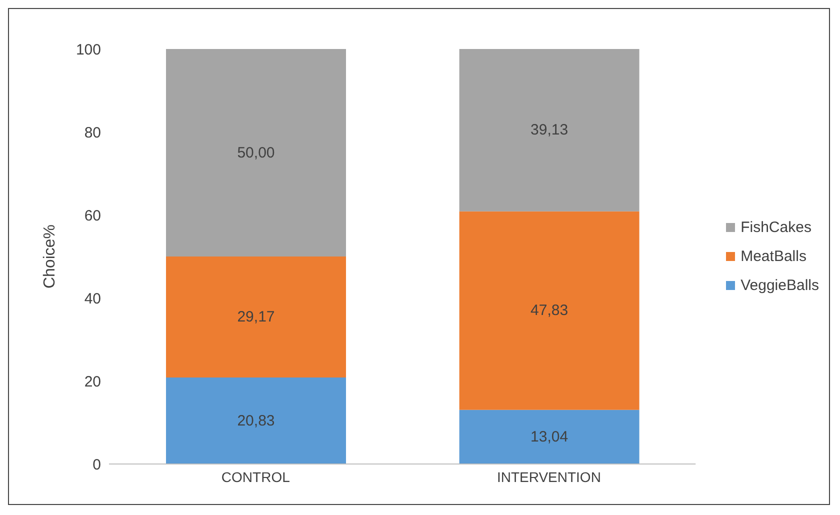 This screenshot has height=515, width=840. I want to click on data-label: 47,83, so click(549, 311).